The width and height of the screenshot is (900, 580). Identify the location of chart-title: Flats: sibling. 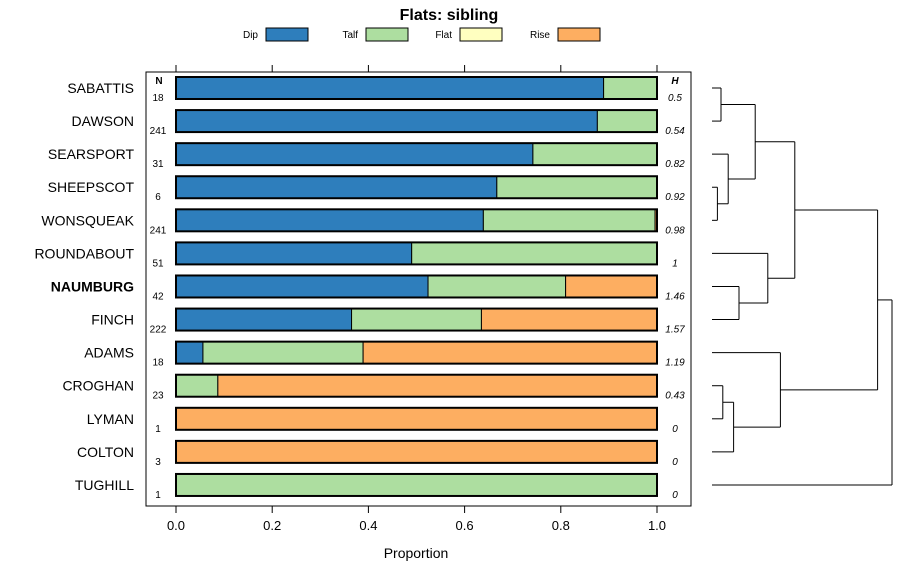
(449, 15).